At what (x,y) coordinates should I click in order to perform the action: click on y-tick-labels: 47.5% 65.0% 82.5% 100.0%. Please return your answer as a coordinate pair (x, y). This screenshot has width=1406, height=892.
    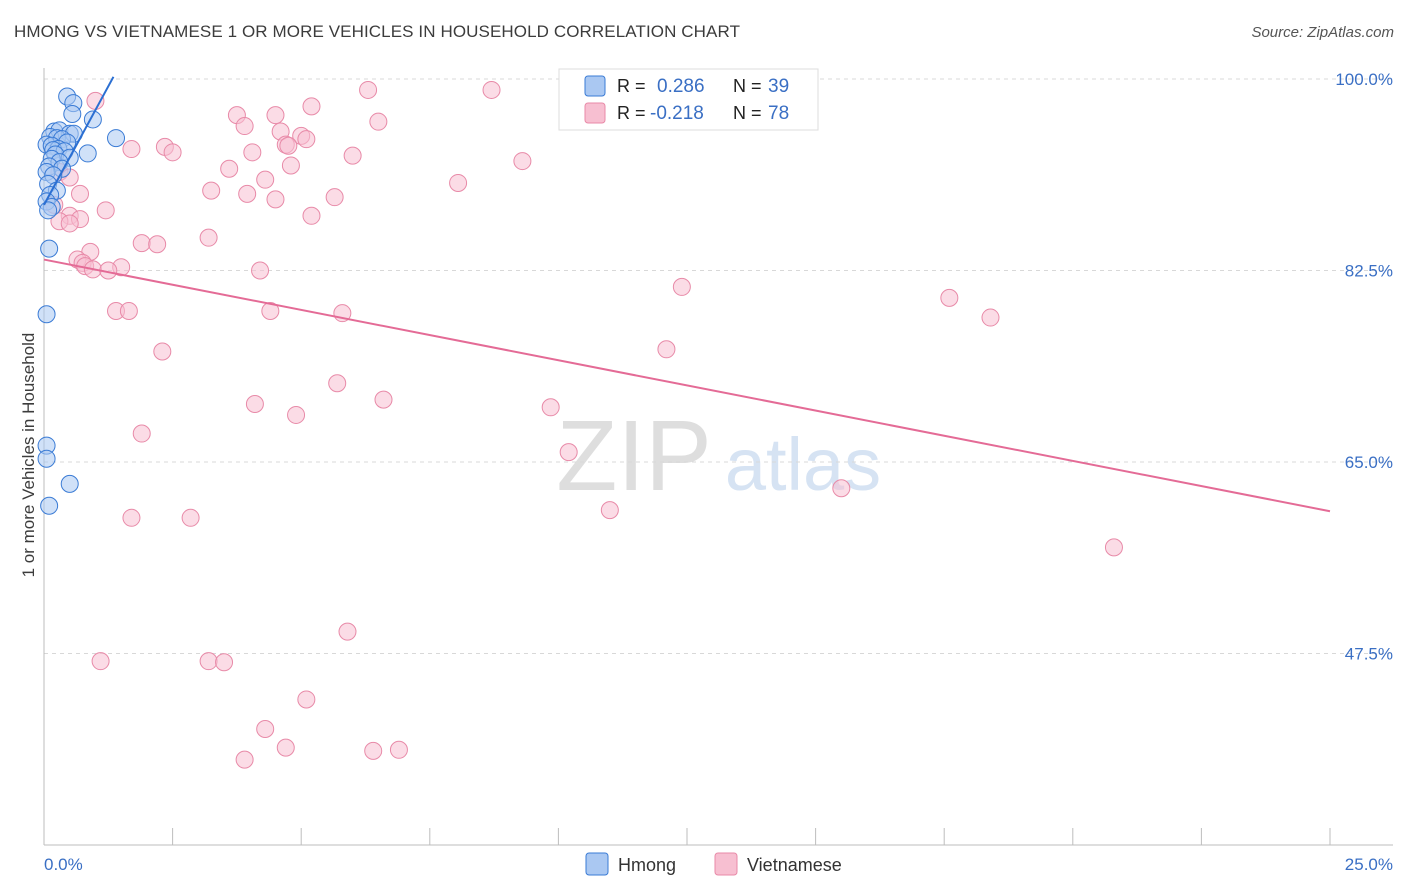
    Looking at the image, I should click on (1364, 367).